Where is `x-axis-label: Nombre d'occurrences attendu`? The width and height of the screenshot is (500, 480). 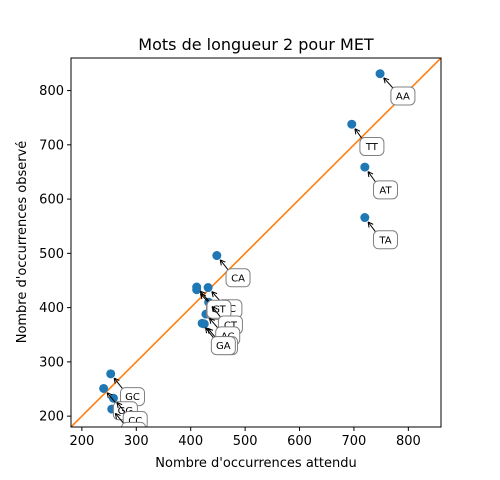
x-axis-label: Nombre d'occurrences attendu is located at coordinates (255, 463).